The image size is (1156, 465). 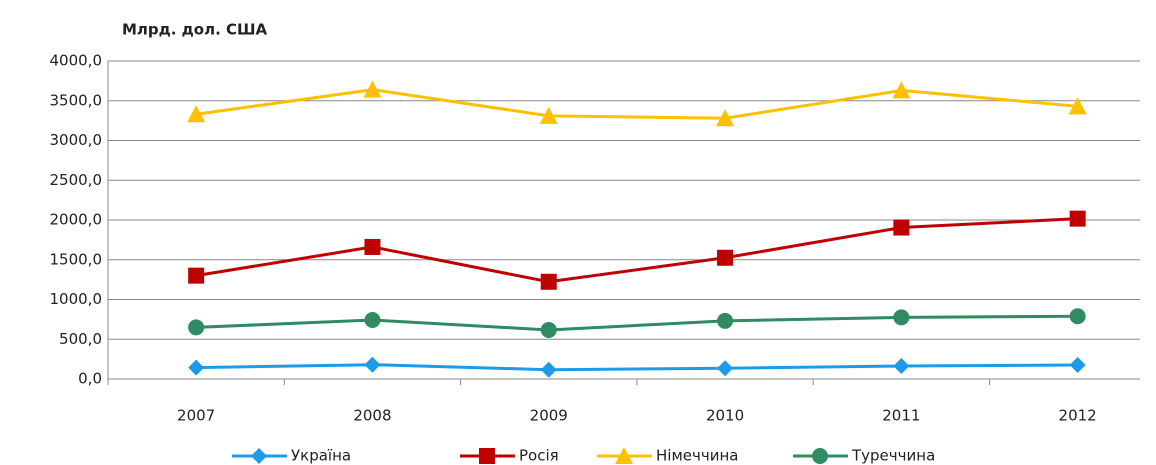 What do you see at coordinates (76, 220) in the screenshot?
I see `y-tick-label: 2000,0` at bounding box center [76, 220].